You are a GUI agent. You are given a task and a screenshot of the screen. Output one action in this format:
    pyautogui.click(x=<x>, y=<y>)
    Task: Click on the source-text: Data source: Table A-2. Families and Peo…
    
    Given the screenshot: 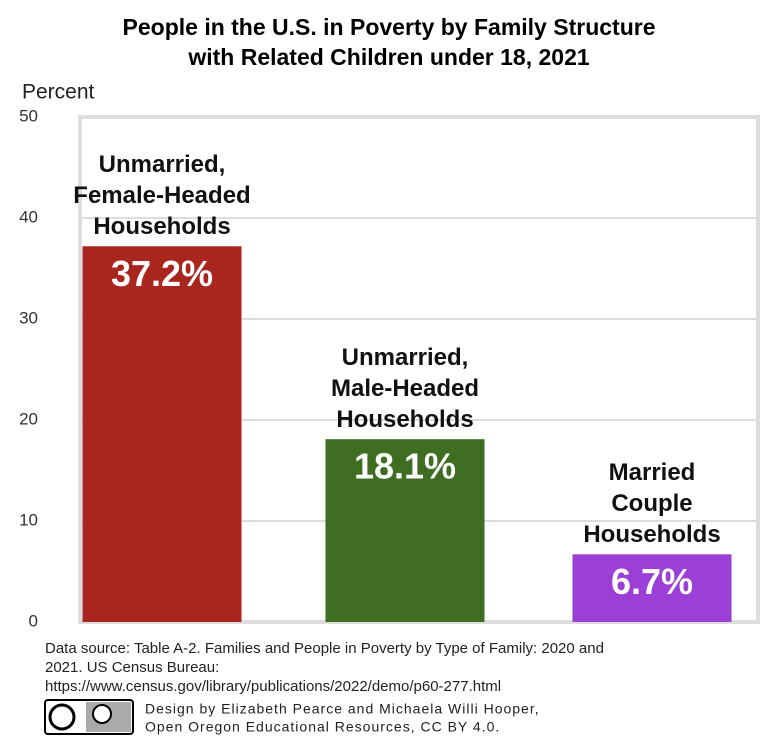 What is the action you would take?
    pyautogui.click(x=324, y=648)
    